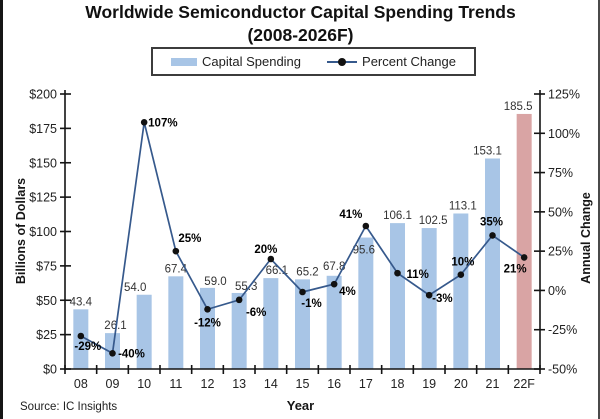  What do you see at coordinates (409, 61) in the screenshot?
I see `legend-label-percent-change: Percent Change` at bounding box center [409, 61].